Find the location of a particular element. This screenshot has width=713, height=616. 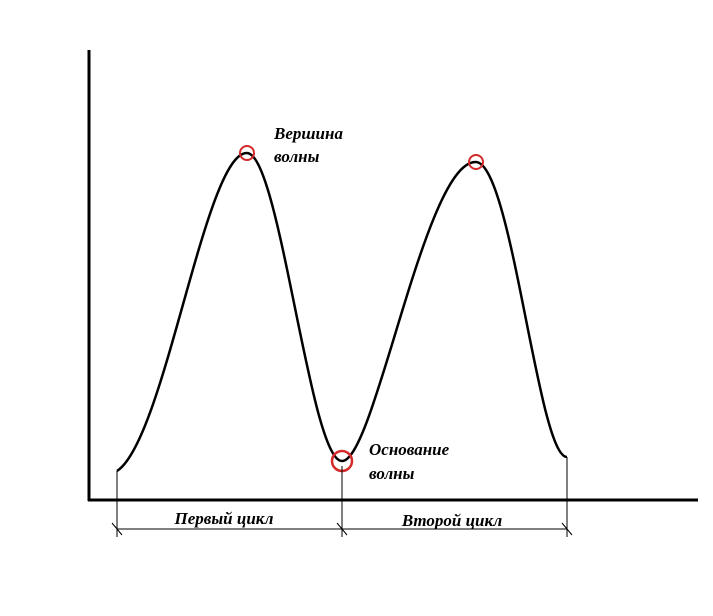

annotation-line: Основание is located at coordinates (409, 449).